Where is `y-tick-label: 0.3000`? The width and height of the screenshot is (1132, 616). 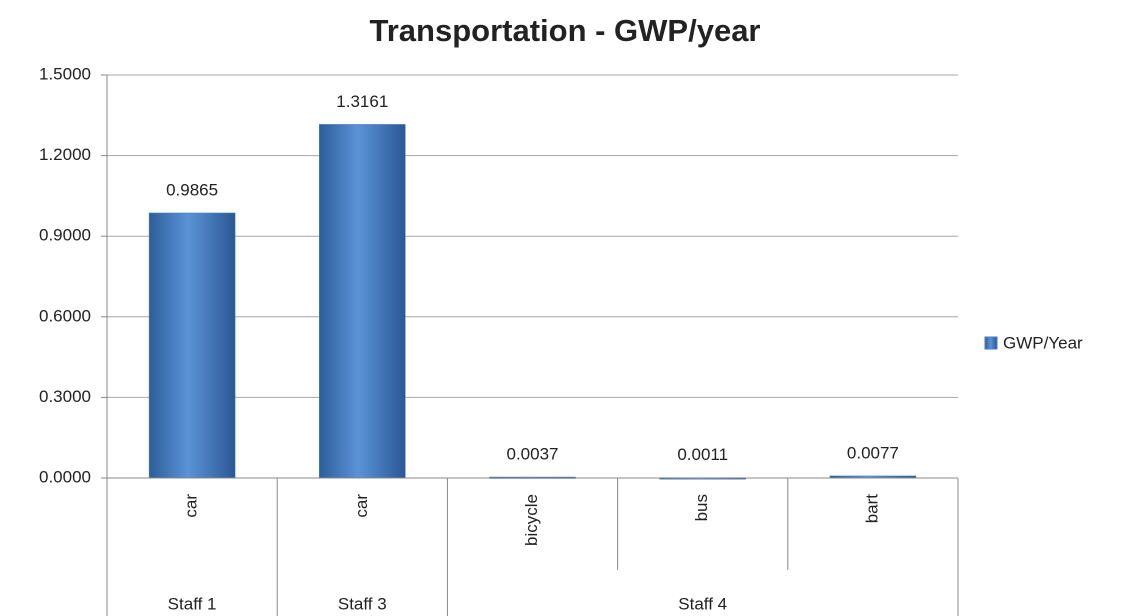
y-tick-label: 0.3000 is located at coordinates (65, 396).